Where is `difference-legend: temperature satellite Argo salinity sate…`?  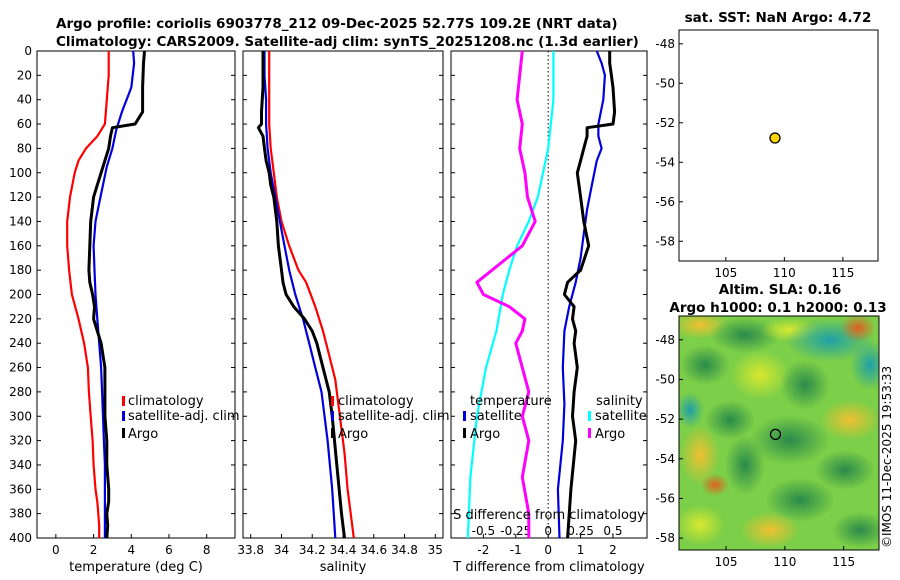 difference-legend: temperature satellite Argo salinity sate… is located at coordinates (555, 418).